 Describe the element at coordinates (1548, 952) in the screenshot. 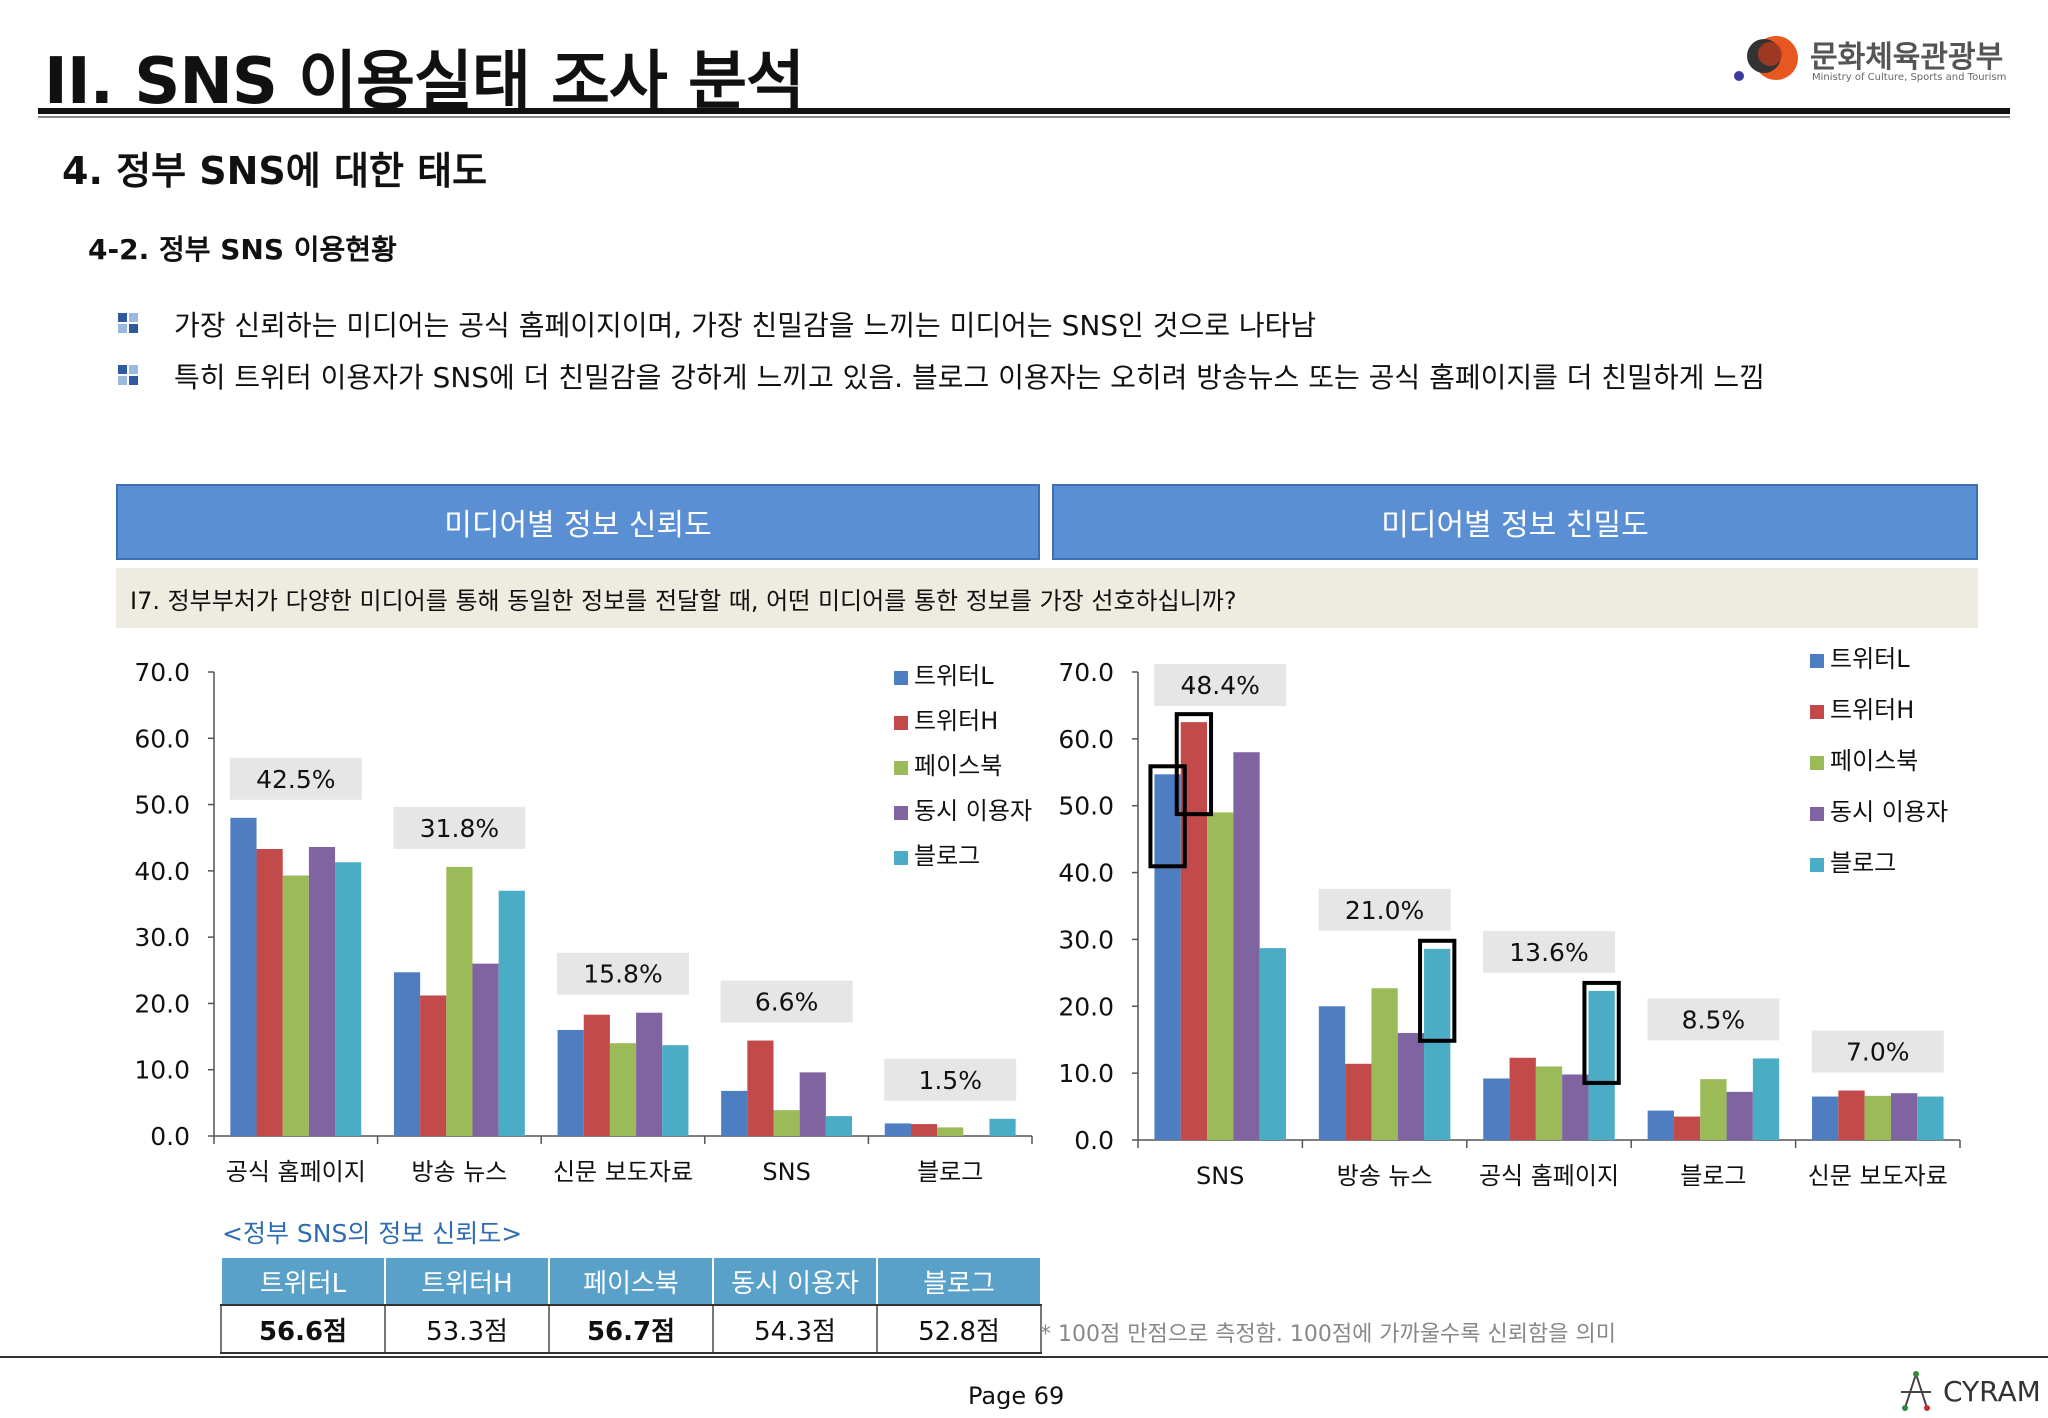

I see `annotation-label: 13.6%` at that location.